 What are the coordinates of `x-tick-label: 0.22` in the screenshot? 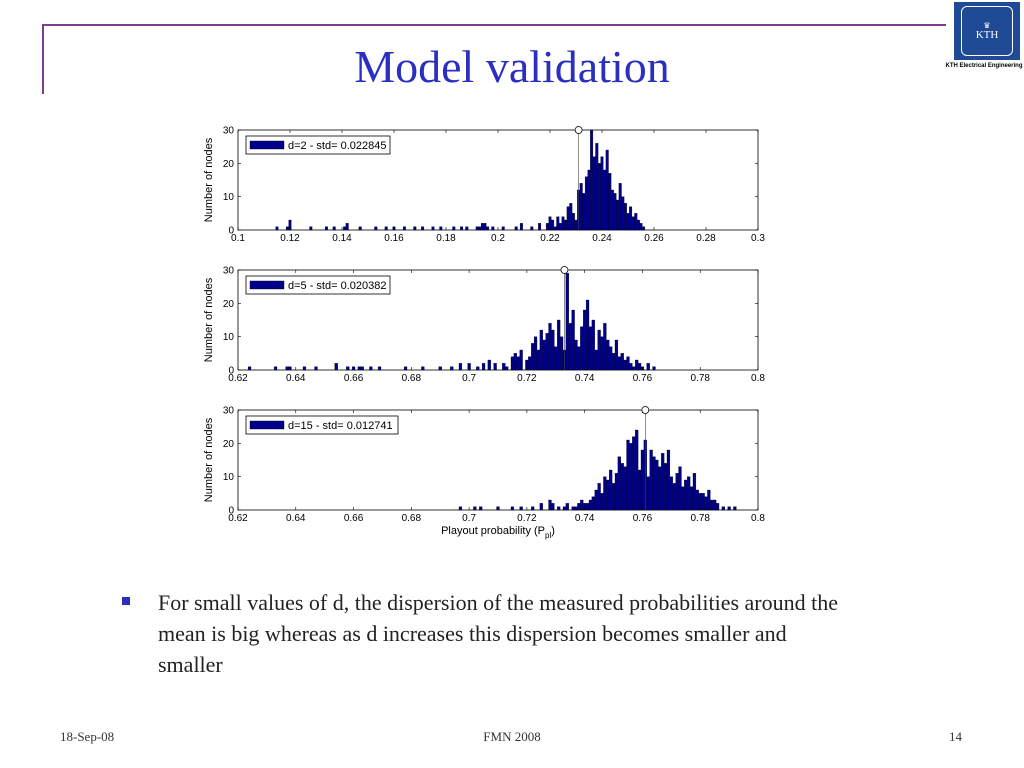 It's located at (550, 238).